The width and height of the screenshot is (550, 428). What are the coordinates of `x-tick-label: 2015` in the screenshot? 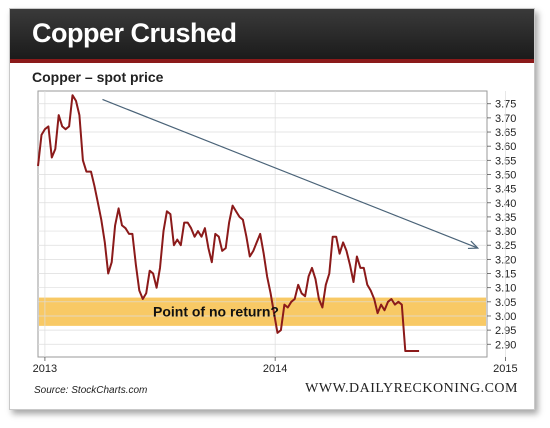 It's located at (505, 369).